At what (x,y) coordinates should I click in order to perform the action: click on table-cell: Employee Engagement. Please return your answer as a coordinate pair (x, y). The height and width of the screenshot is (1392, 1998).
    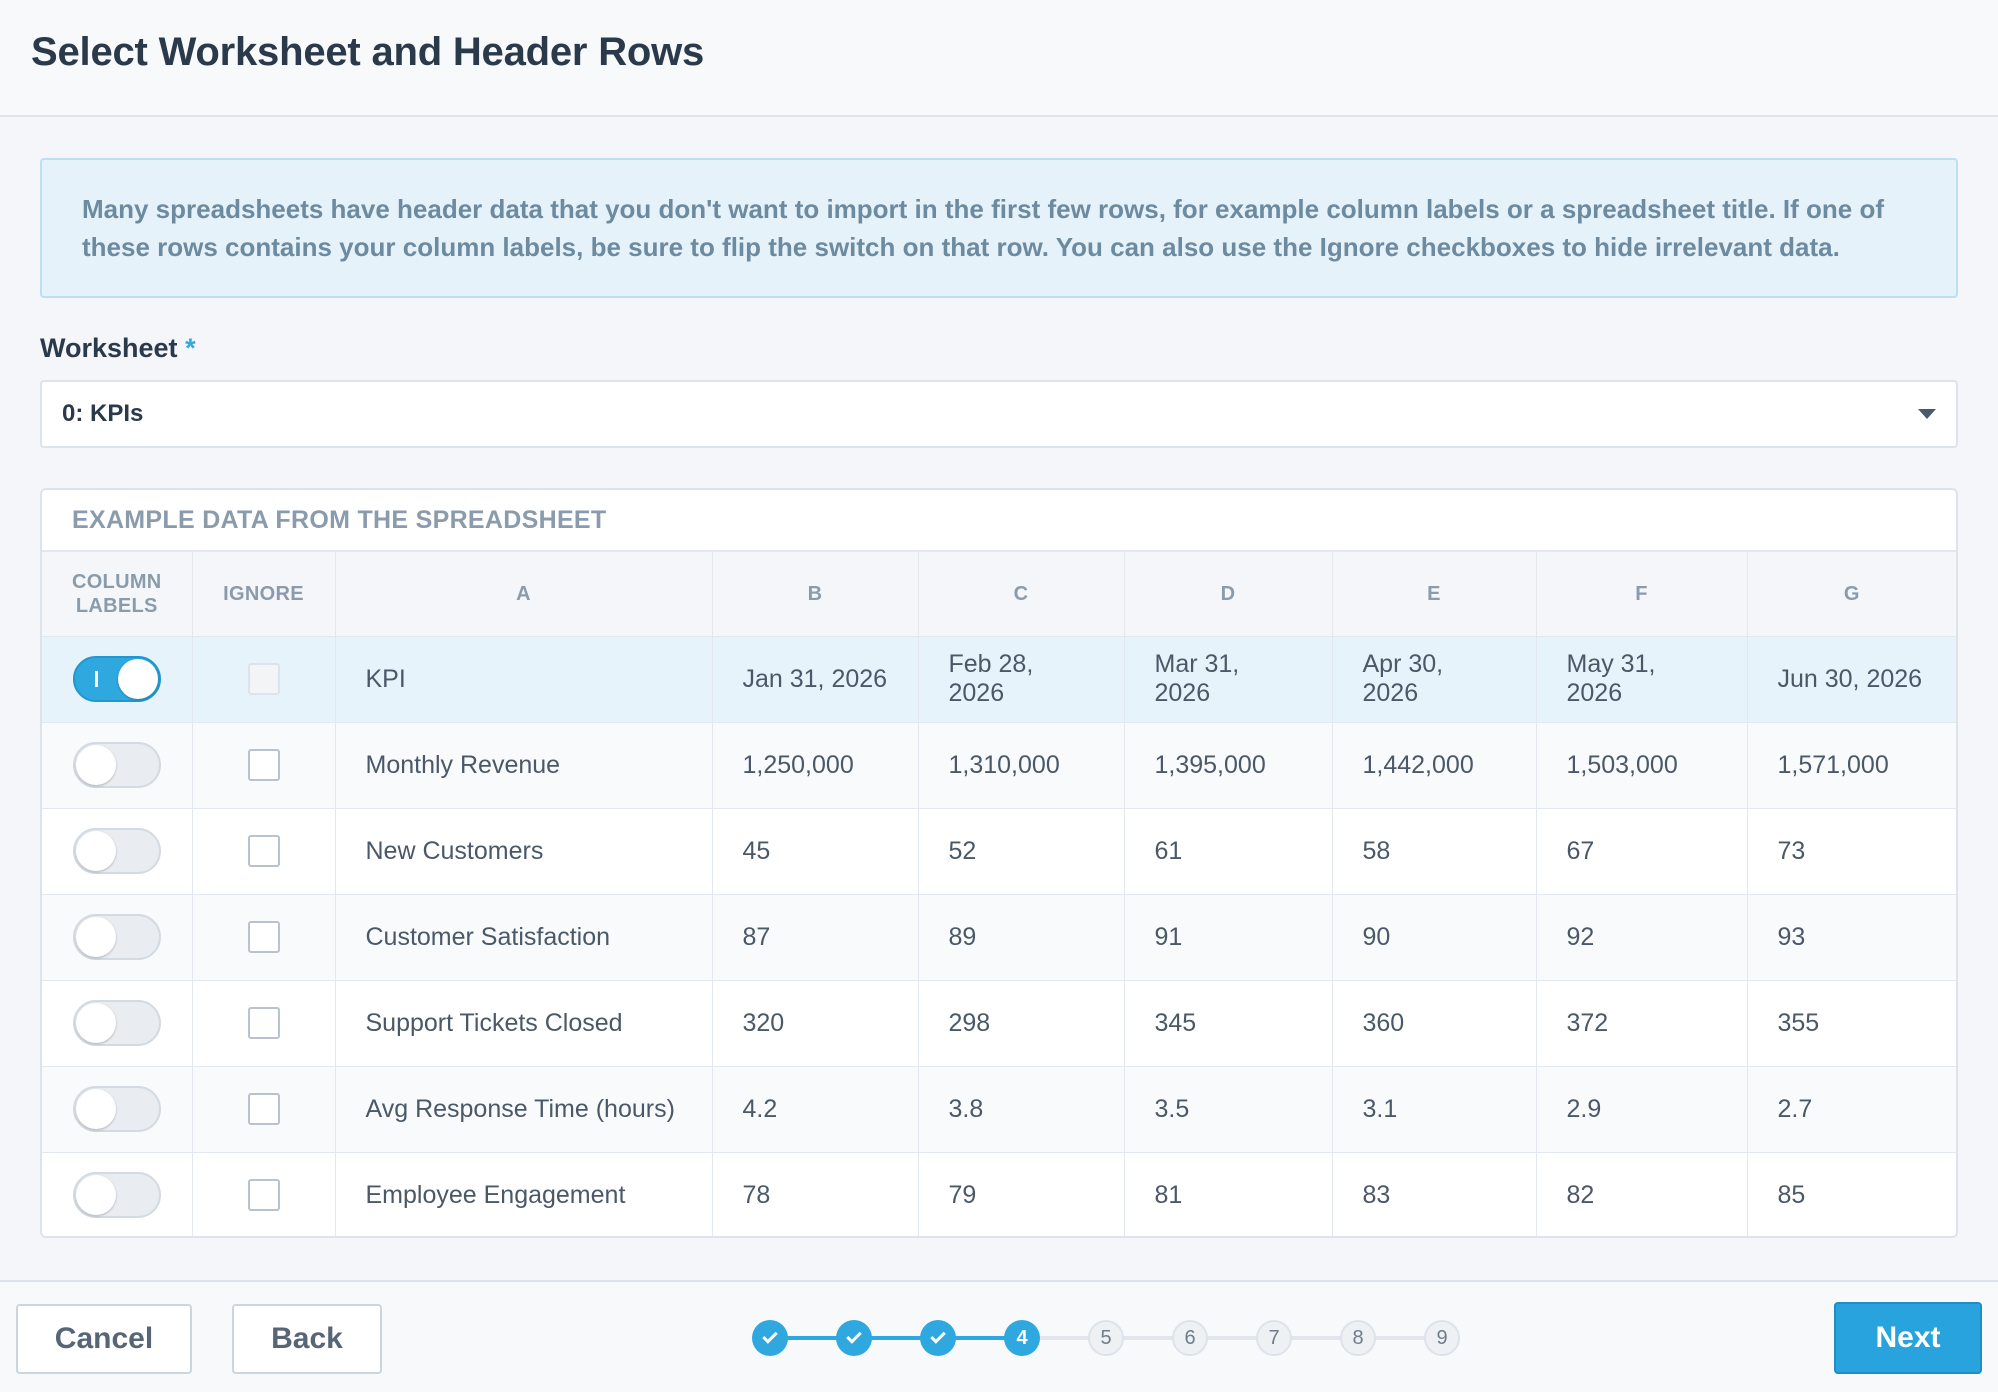
    Looking at the image, I should click on (524, 1194).